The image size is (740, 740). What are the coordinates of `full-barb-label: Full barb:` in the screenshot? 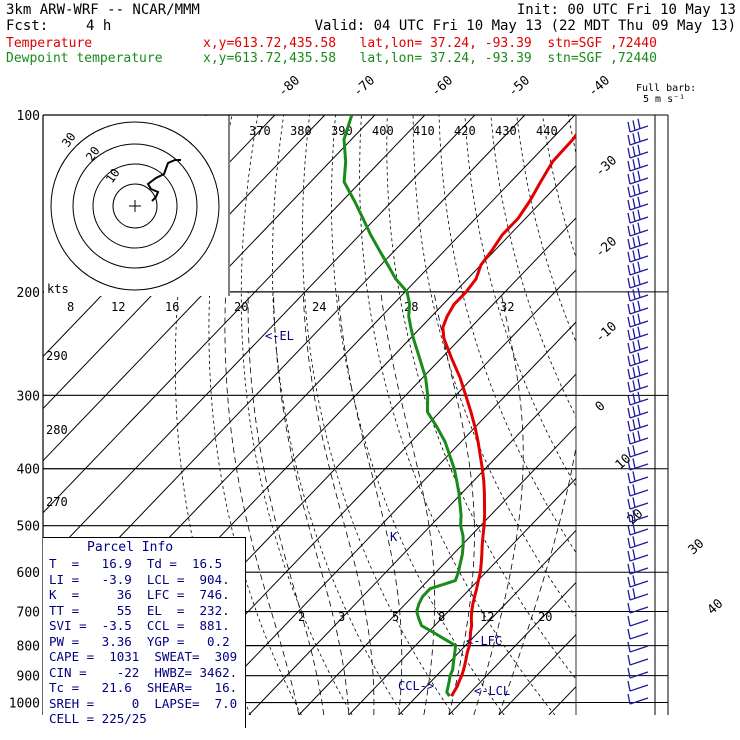 It's located at (666, 88).